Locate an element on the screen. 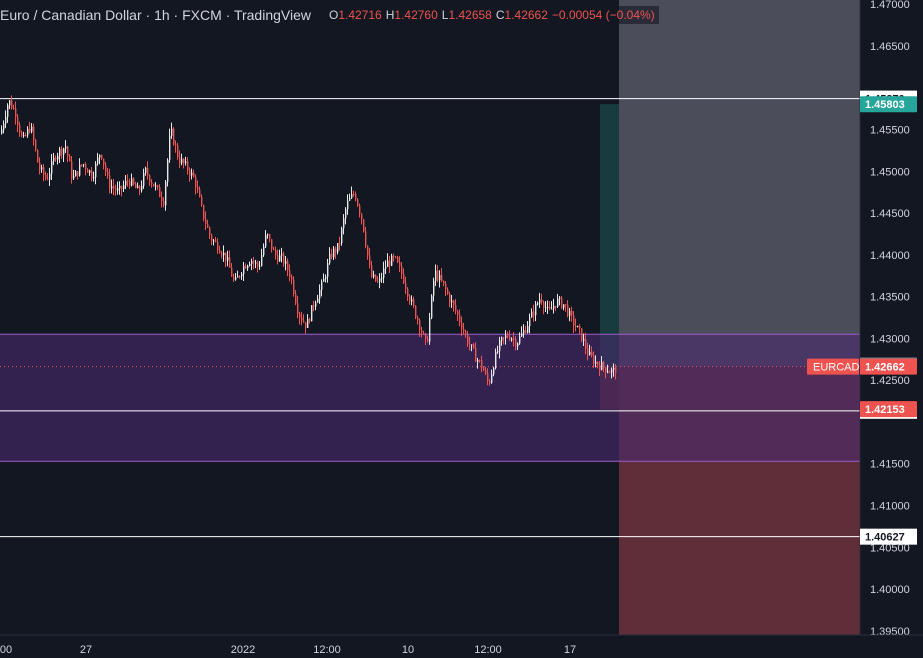  ohlc-close-value: 1.42662 is located at coordinates (526, 15).